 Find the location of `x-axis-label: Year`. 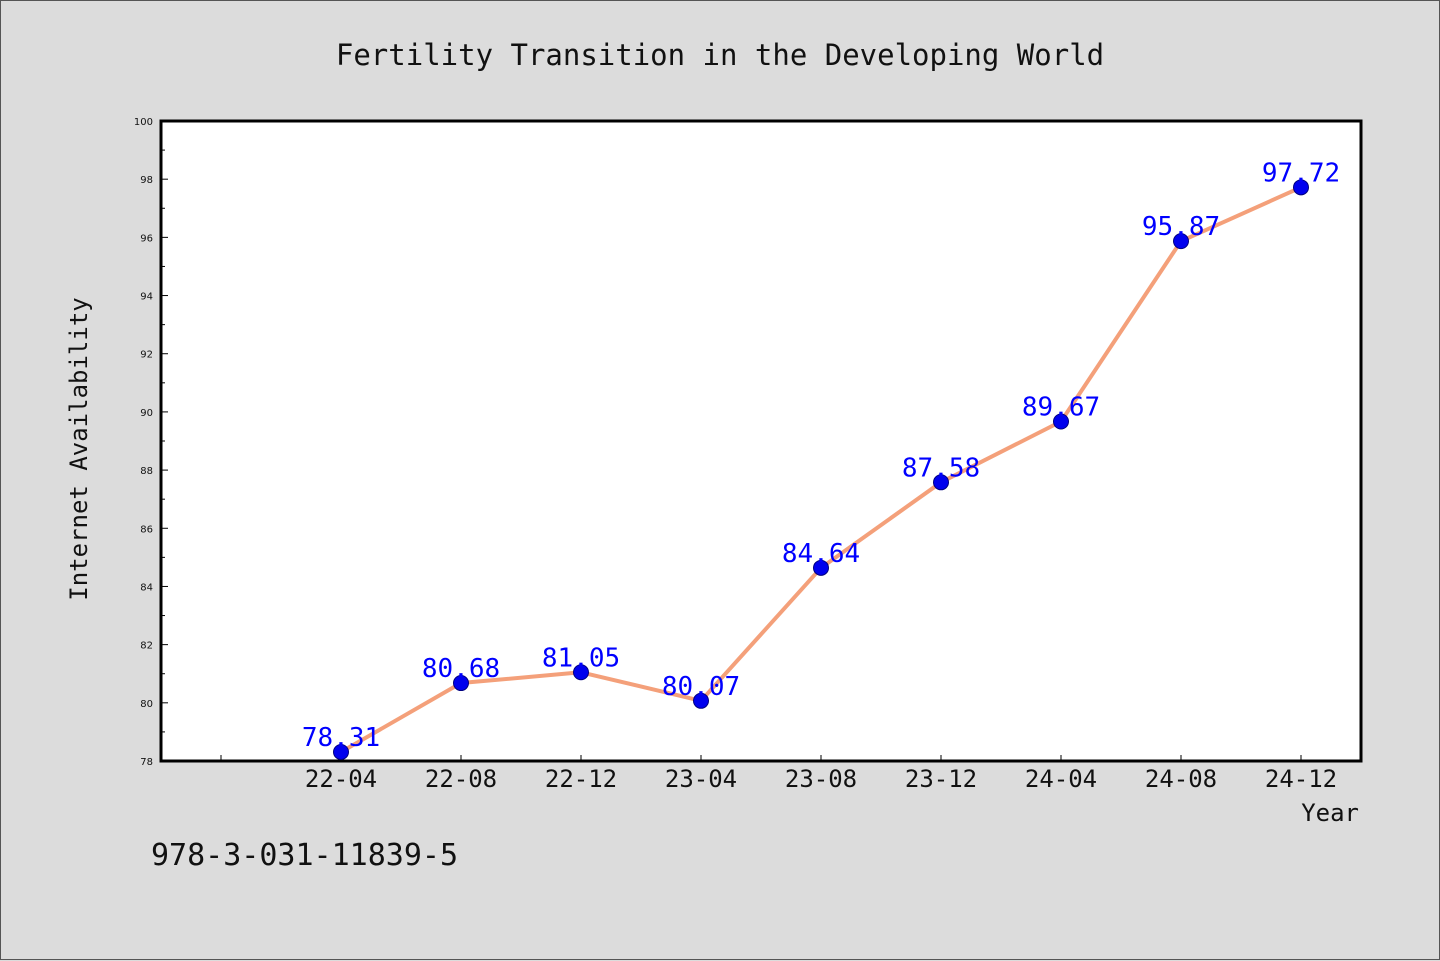

x-axis-label: Year is located at coordinates (1330, 813).